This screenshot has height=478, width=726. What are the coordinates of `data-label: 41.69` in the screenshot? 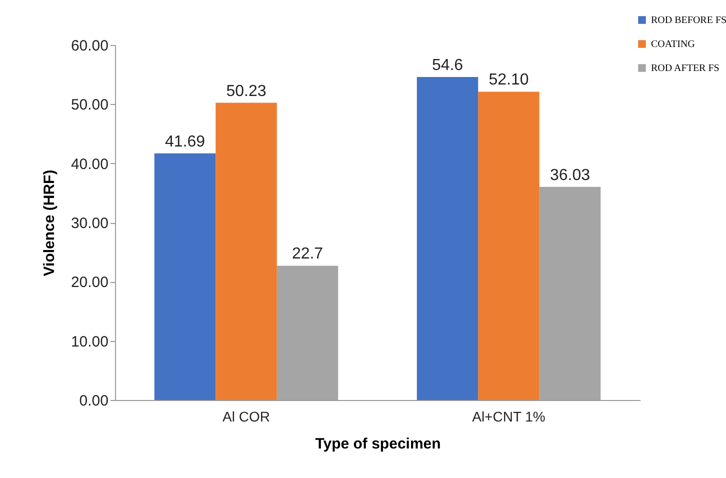 It's located at (185, 141).